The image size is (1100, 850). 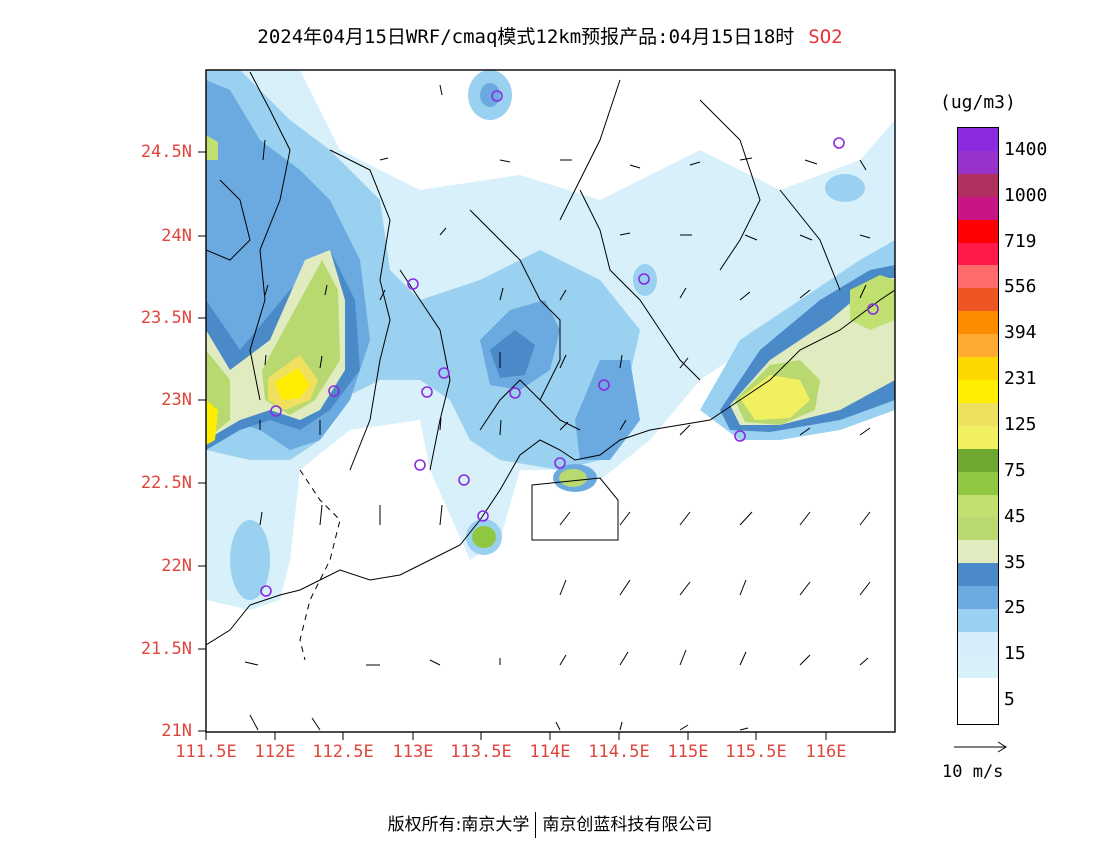 I want to click on copyright-footer: 版权所有:南京大学 南京创蓝科技有限公司, so click(x=550, y=824).